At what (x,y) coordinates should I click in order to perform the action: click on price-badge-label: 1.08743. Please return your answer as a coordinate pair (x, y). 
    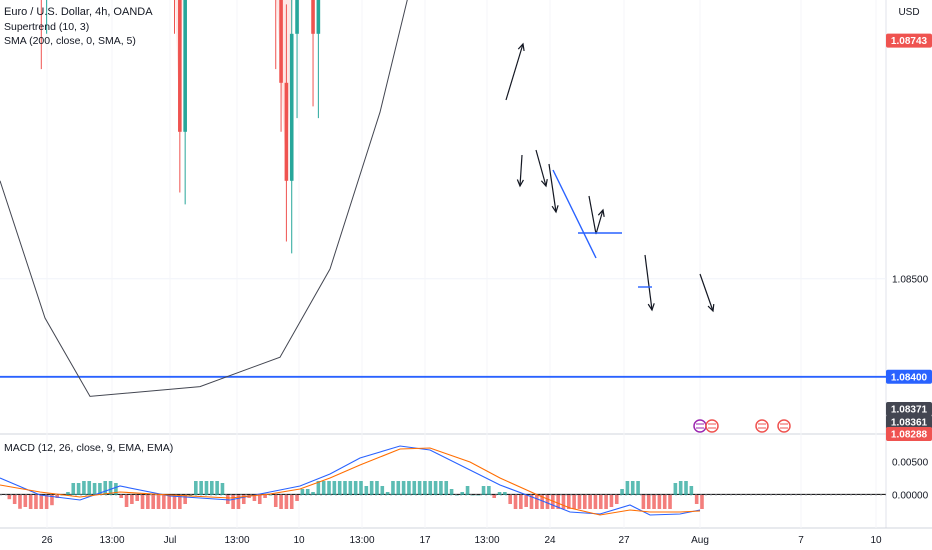
    Looking at the image, I should click on (909, 41).